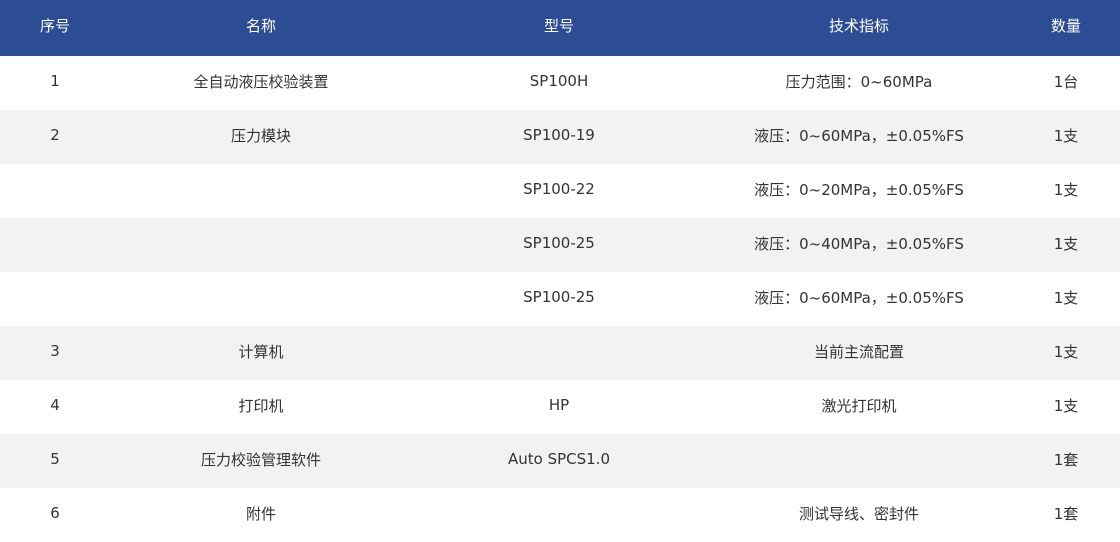 The width and height of the screenshot is (1120, 542). I want to click on cell-model: SP100-22, so click(559, 189).